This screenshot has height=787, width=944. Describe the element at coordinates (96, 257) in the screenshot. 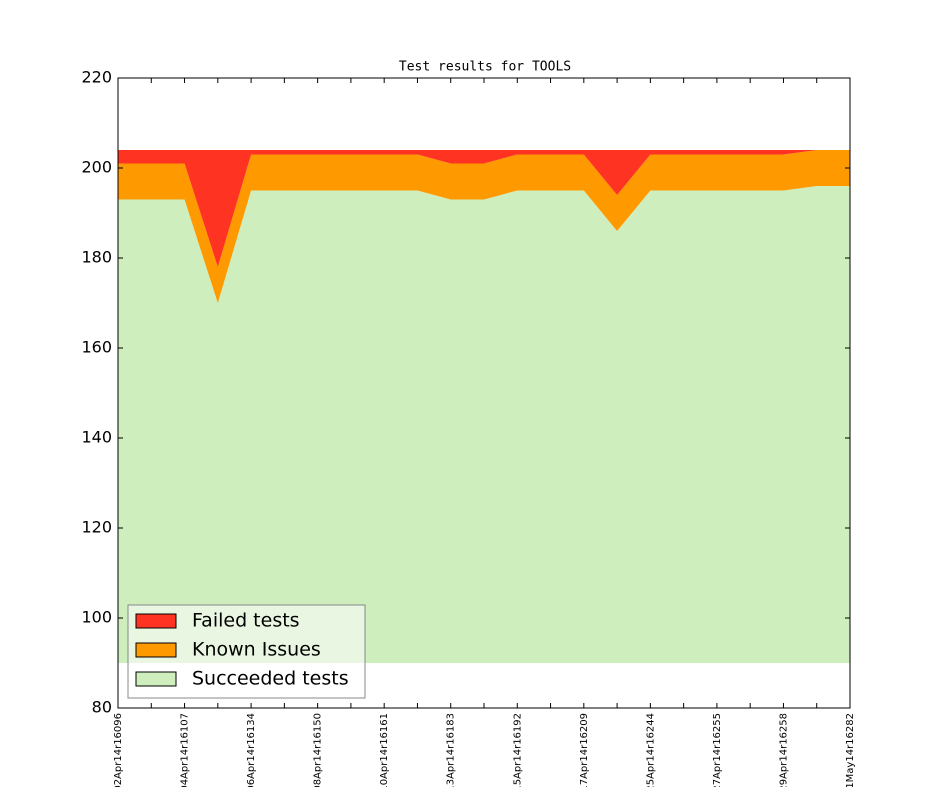

I see `y-tick-label: 180` at that location.